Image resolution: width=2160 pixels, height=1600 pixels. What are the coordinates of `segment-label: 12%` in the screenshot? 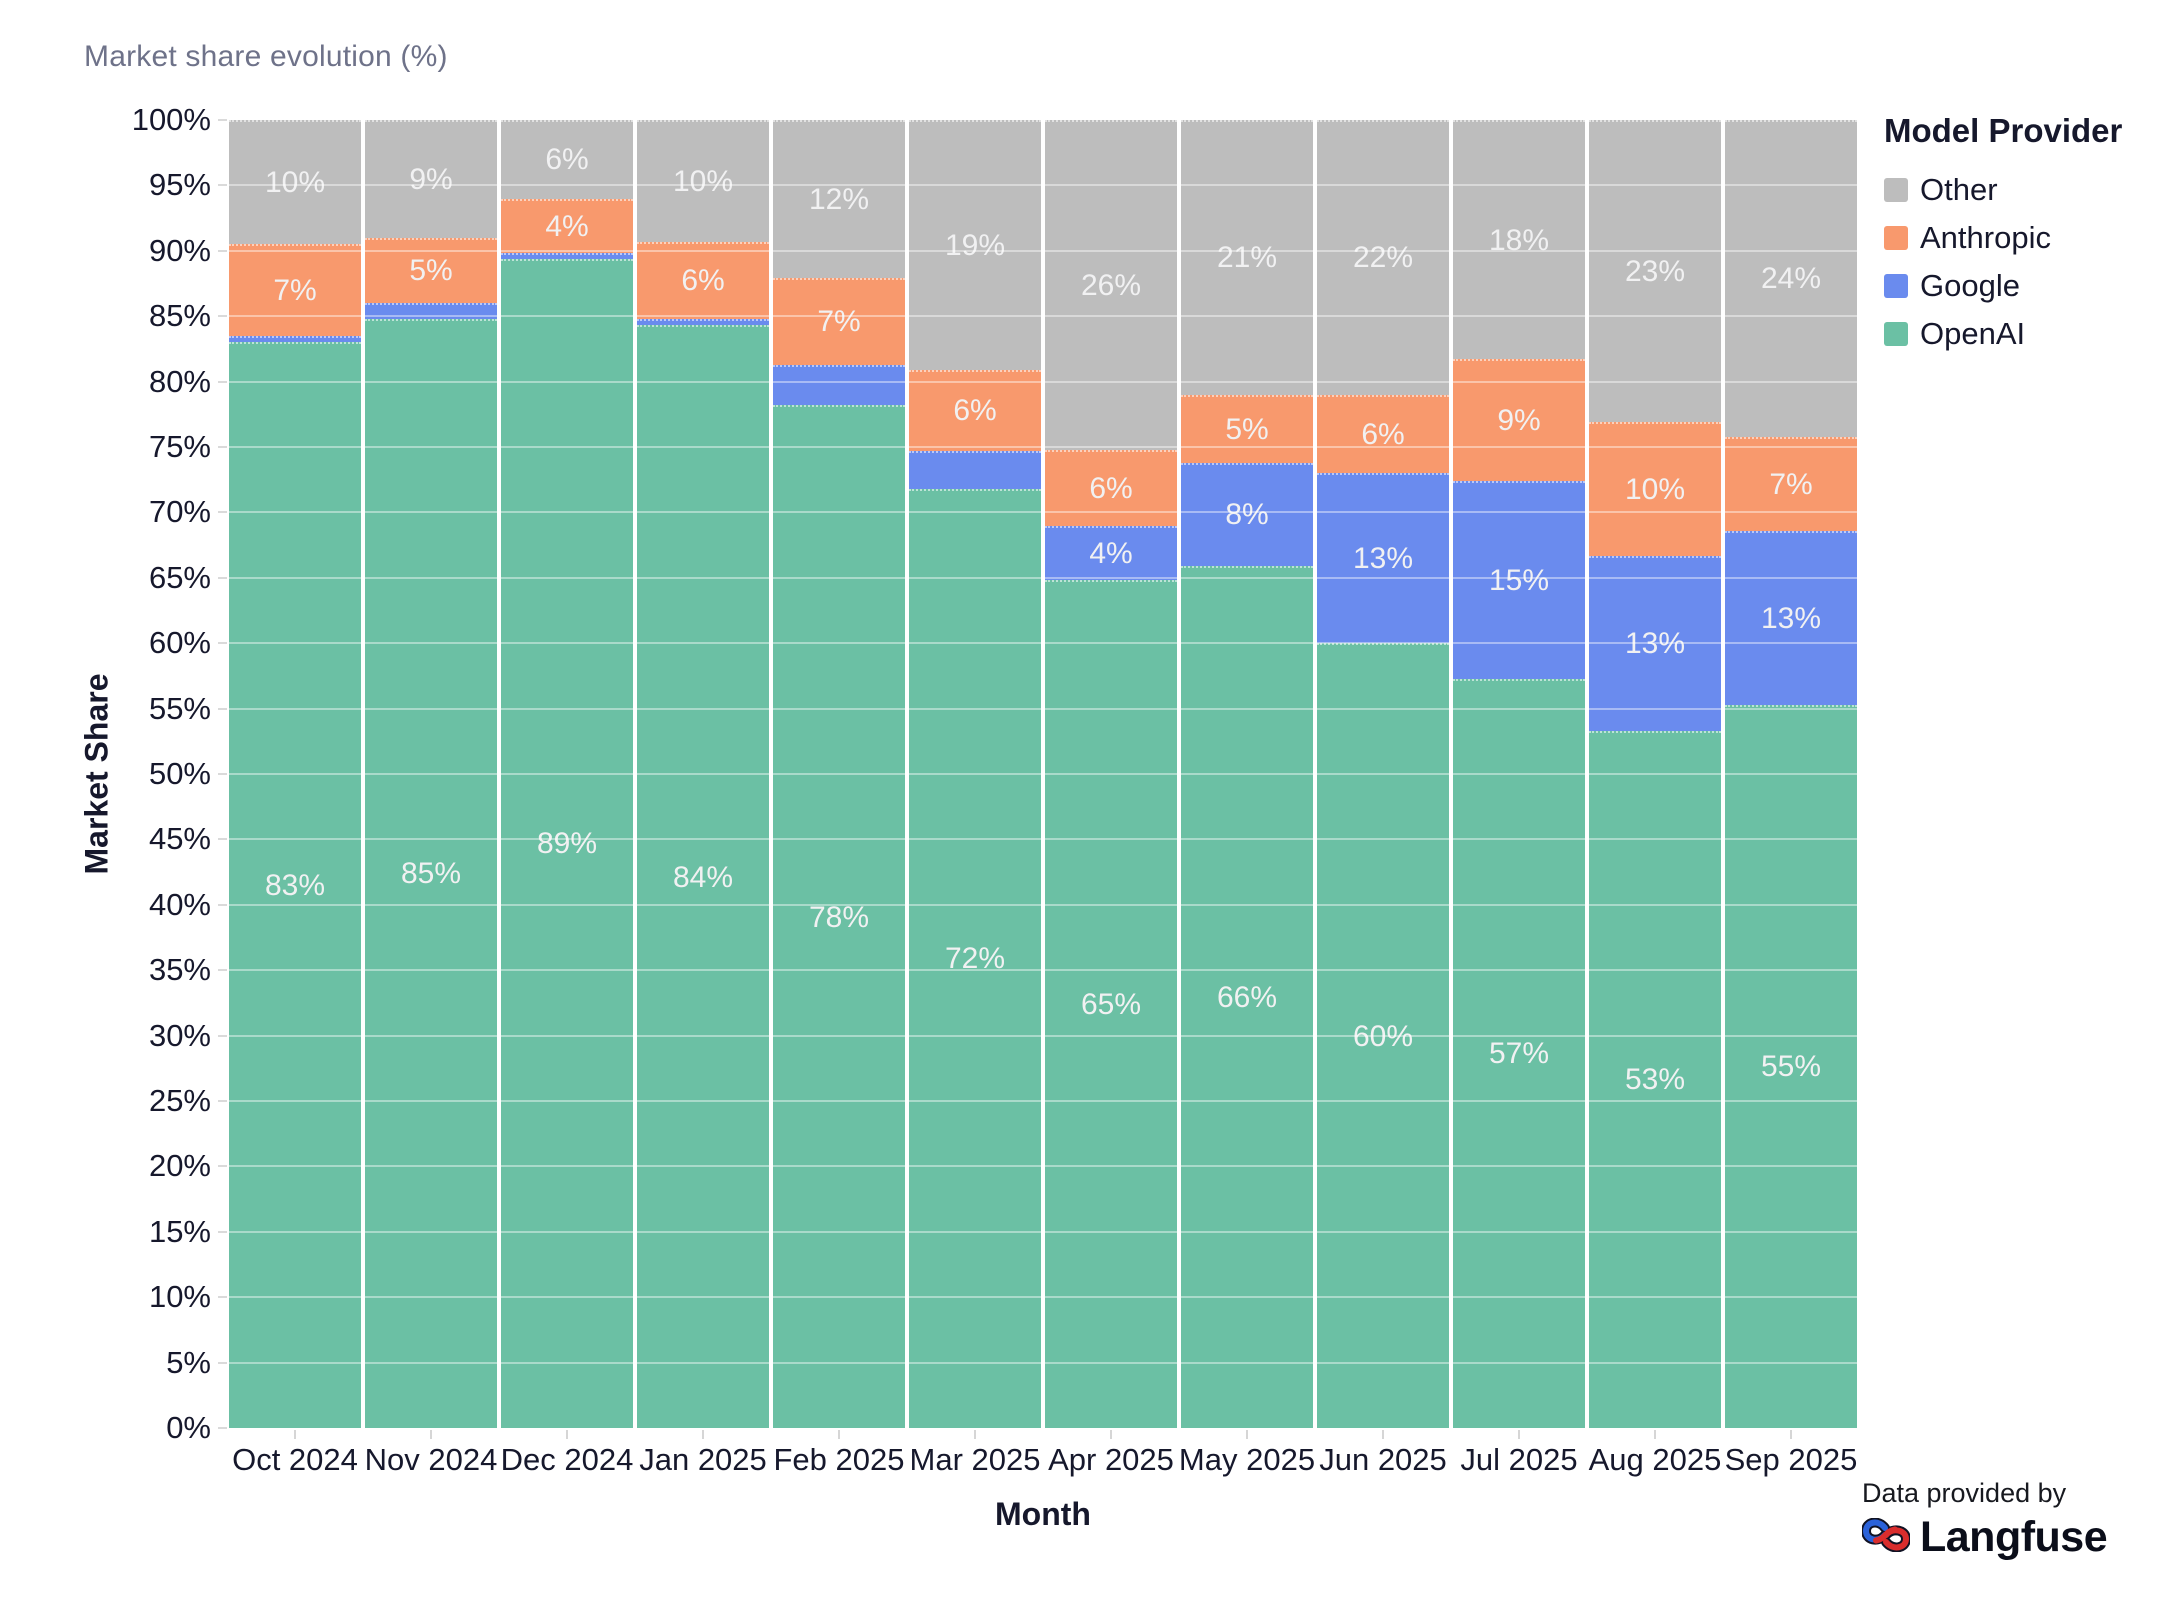 It's located at (839, 200).